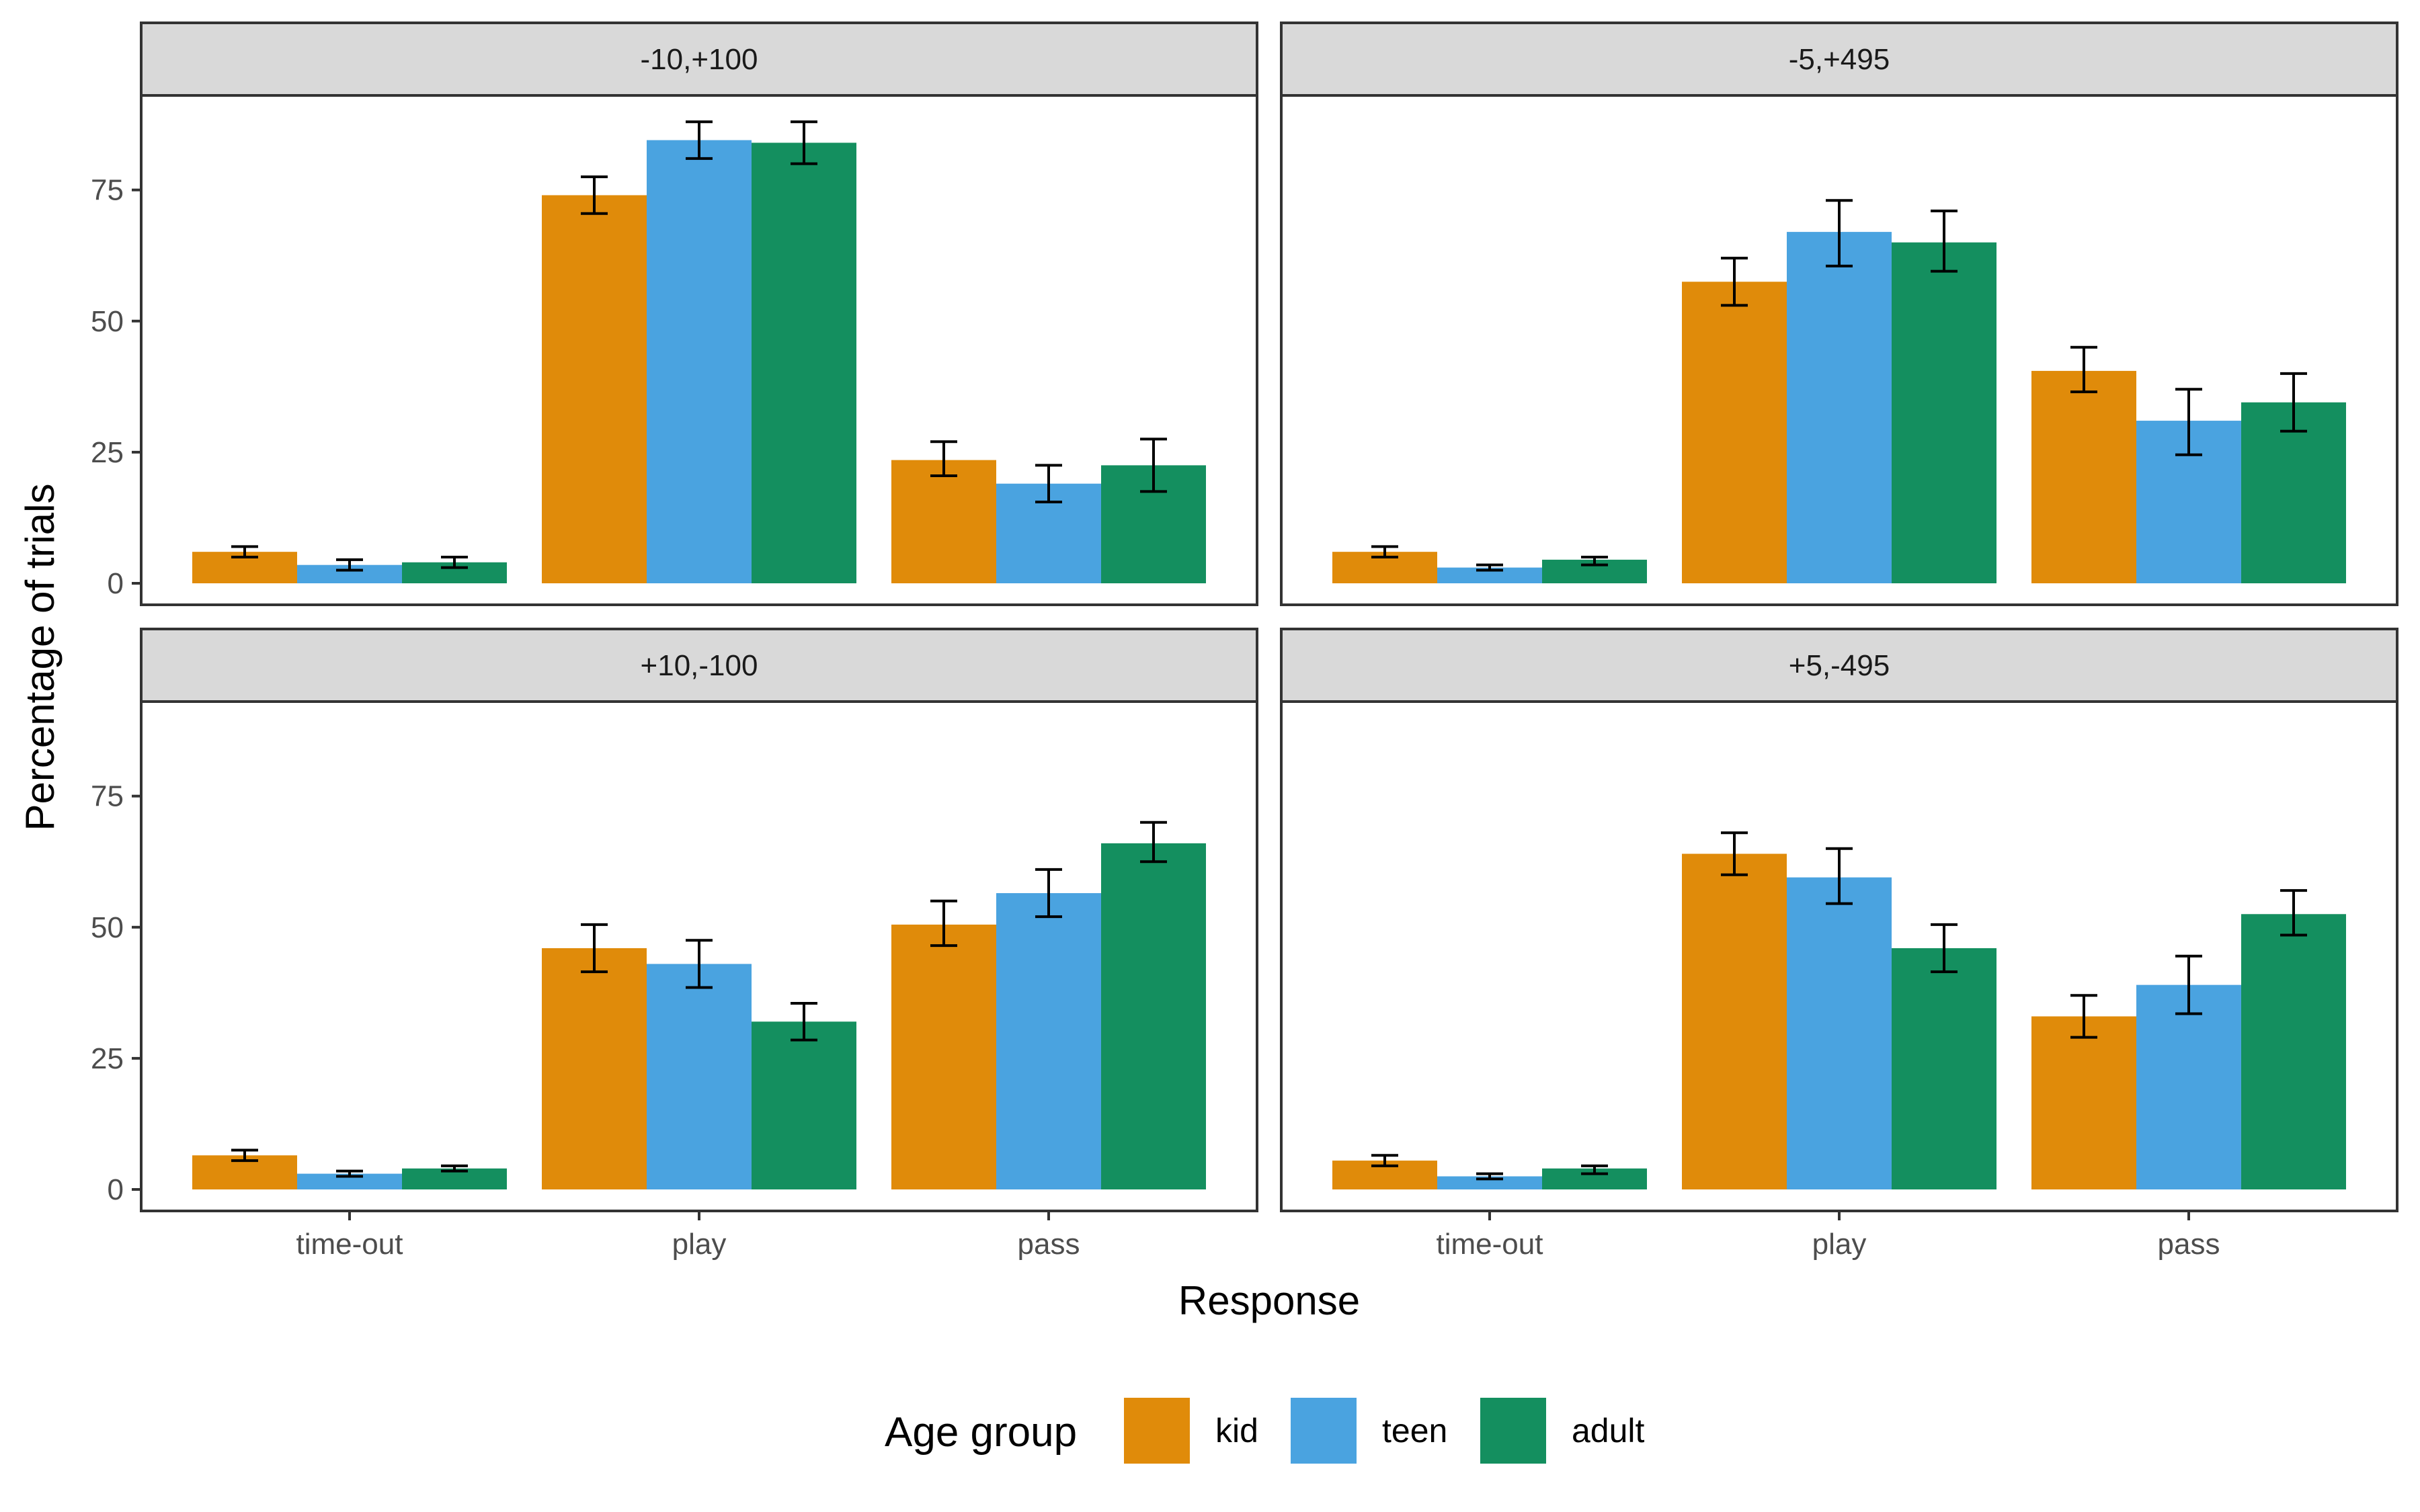 Image resolution: width=2420 pixels, height=1512 pixels. What do you see at coordinates (981, 1432) in the screenshot?
I see `legend-title: Age group` at bounding box center [981, 1432].